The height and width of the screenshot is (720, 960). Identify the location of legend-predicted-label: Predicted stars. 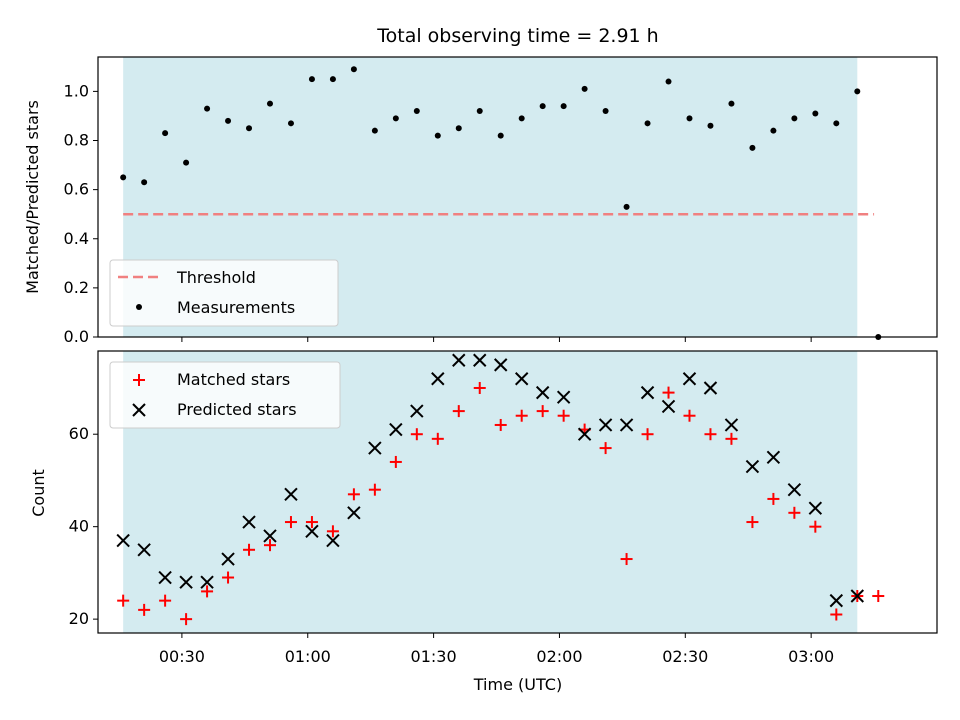
(237, 409).